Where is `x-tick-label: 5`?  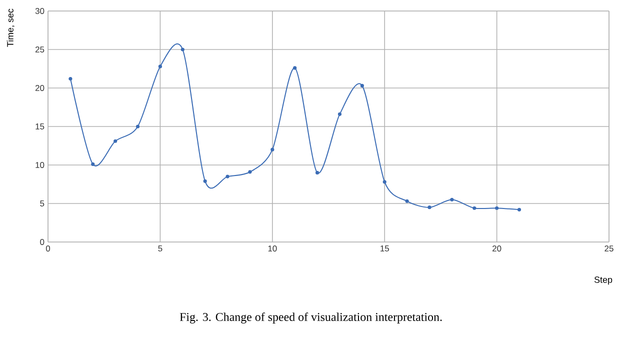
x-tick-label: 5 is located at coordinates (160, 249).